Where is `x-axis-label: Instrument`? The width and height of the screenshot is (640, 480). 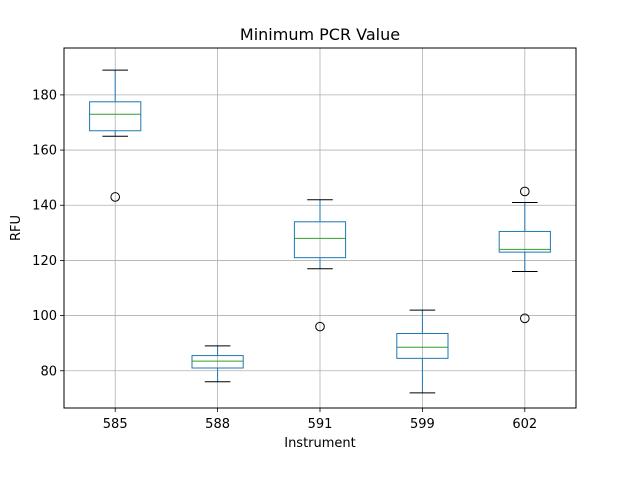
x-axis-label: Instrument is located at coordinates (320, 443).